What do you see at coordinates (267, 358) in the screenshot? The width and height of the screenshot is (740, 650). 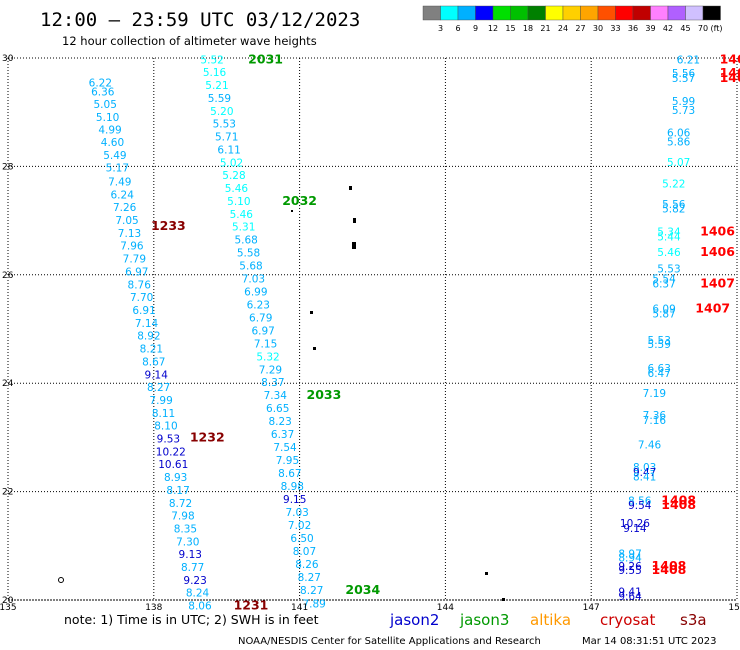 I see `swh-value: 5.32` at bounding box center [267, 358].